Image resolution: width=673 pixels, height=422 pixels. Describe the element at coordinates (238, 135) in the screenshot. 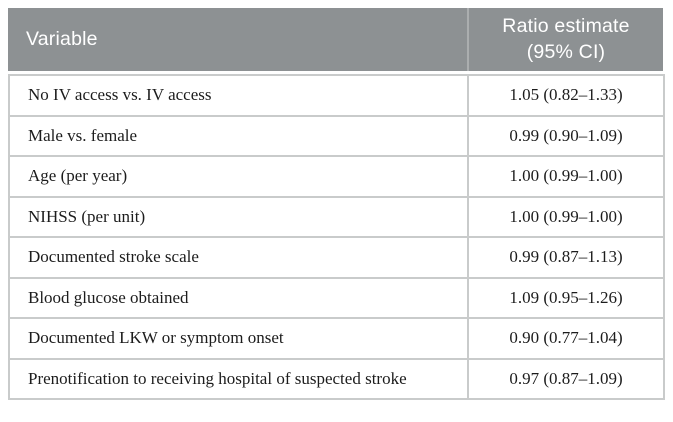

I see `variable-cell: Male vs. female` at that location.